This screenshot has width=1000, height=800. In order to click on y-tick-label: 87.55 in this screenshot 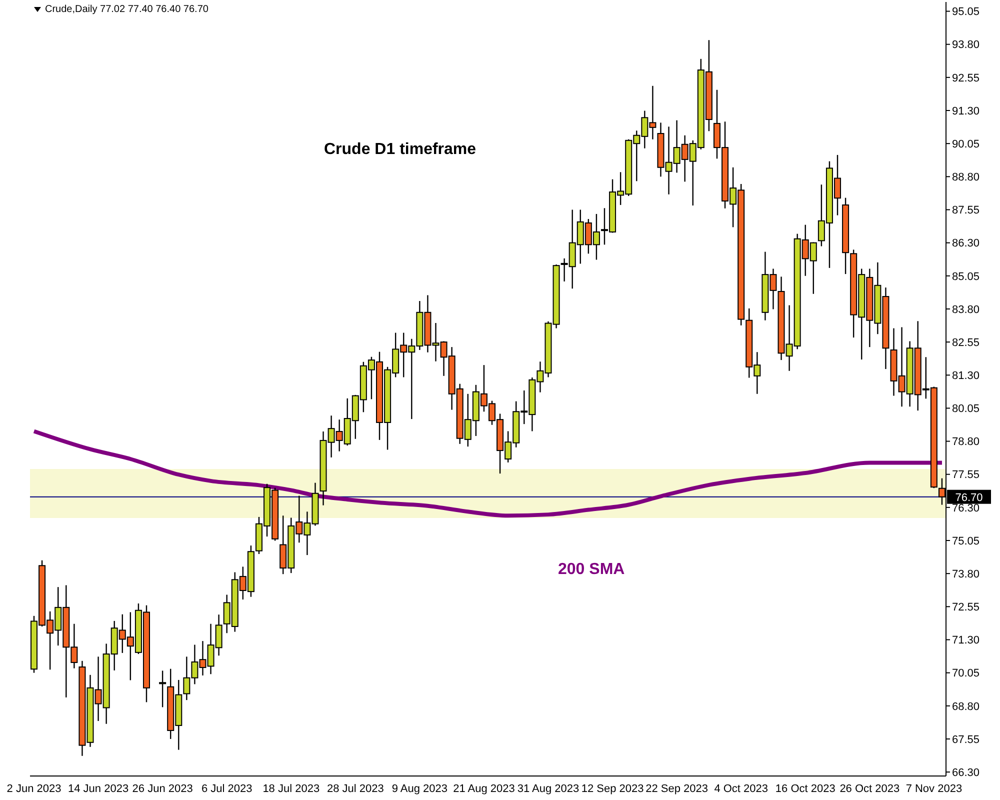, I will do `click(966, 210)`.